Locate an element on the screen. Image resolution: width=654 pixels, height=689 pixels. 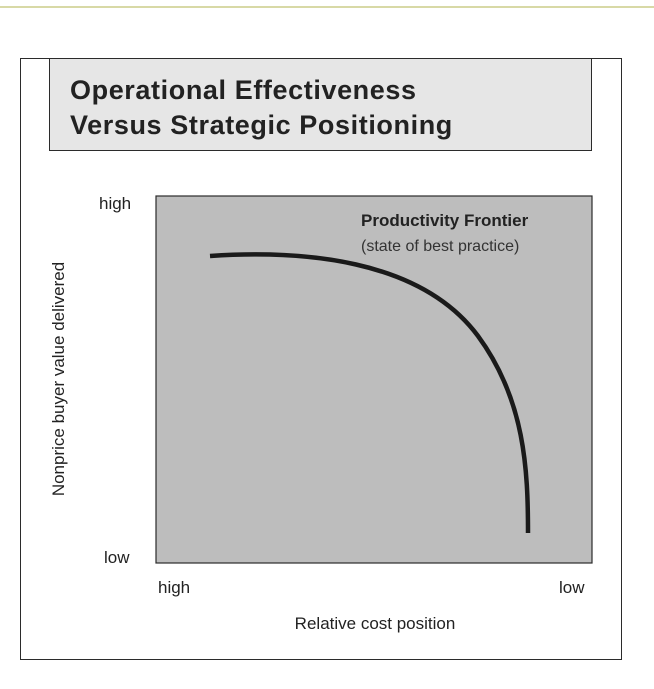
top-accent-rule is located at coordinates (327, 7).